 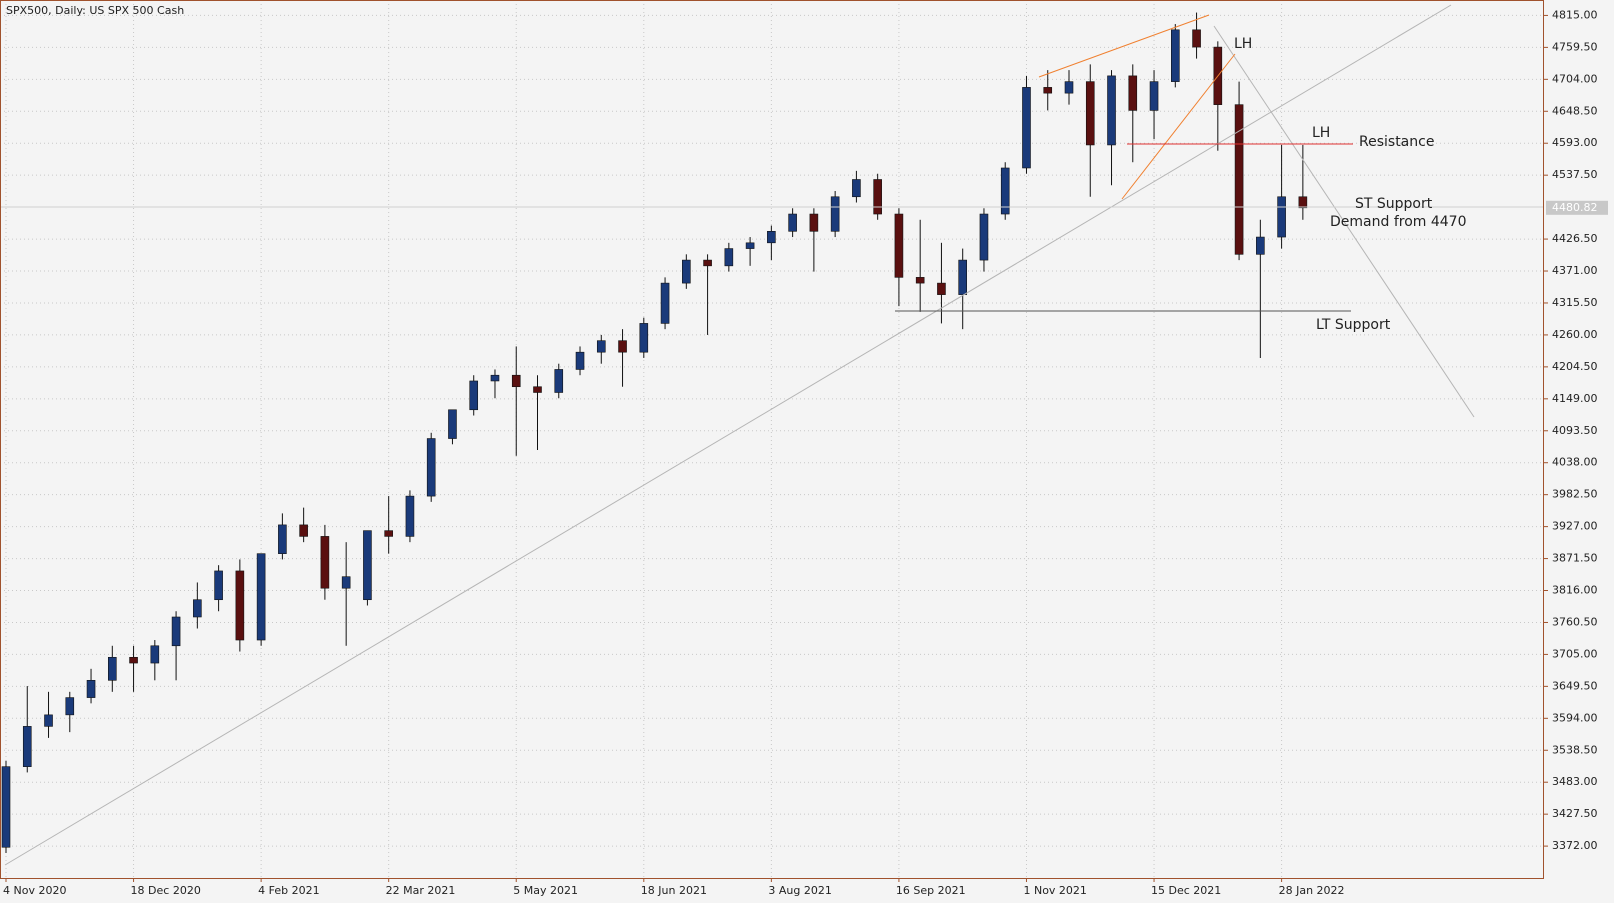 I want to click on y-tick-label: 4537.50, so click(x=1575, y=174).